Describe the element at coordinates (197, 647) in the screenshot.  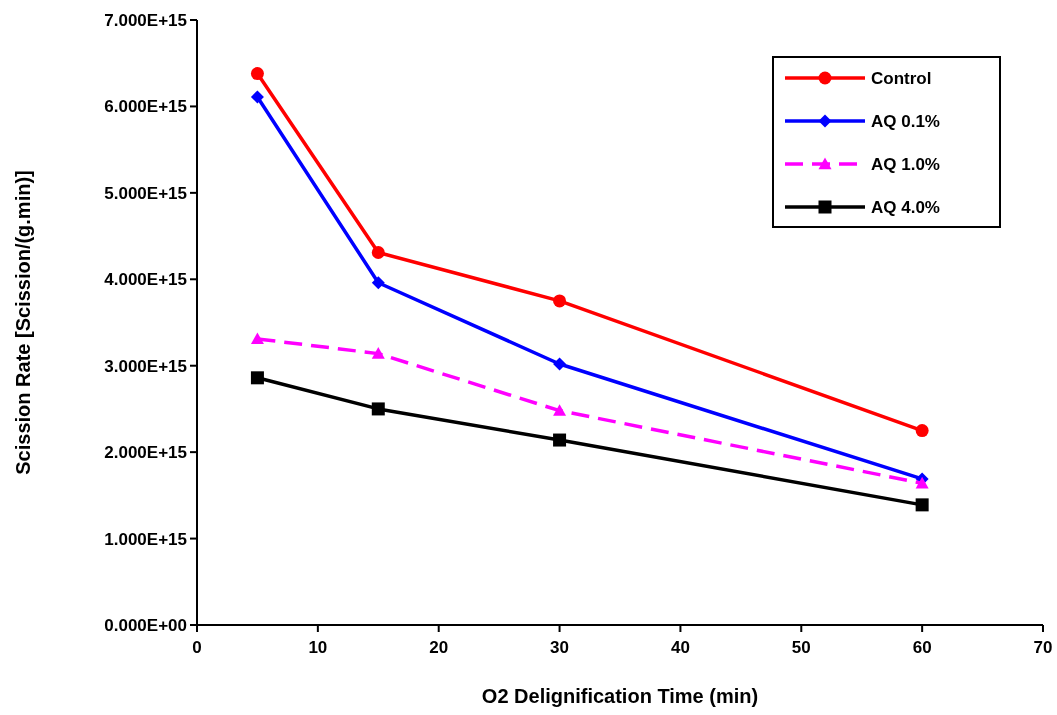
I see `x-tick-label: 0` at that location.